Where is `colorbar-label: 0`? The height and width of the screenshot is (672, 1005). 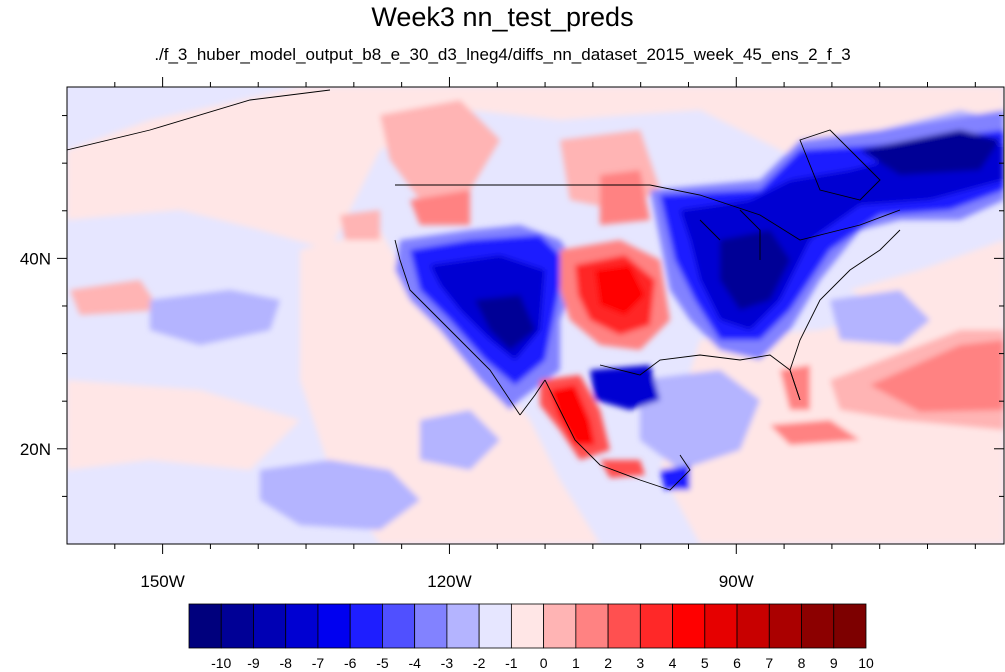 colorbar-label: 0 is located at coordinates (544, 663).